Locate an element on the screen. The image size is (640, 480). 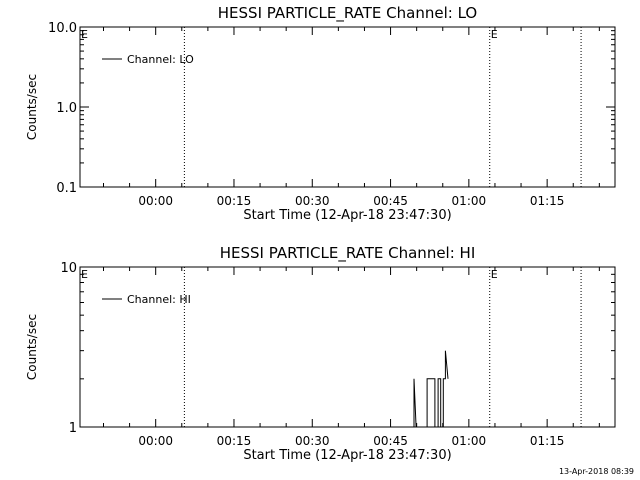
series-line is located at coordinates (431, 389).